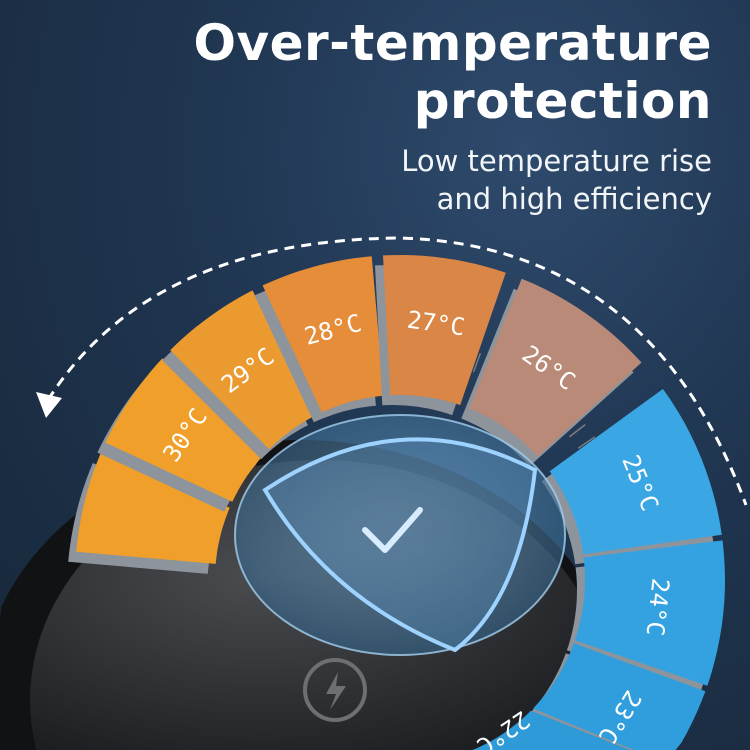 This screenshot has width=750, height=750. I want to click on temperature-segment: 25°C, so click(631, 477).